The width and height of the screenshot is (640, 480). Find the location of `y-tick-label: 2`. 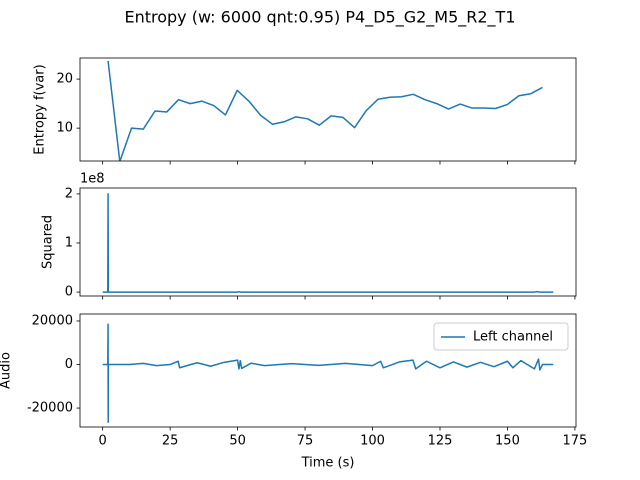

y-tick-label: 2 is located at coordinates (69, 193).